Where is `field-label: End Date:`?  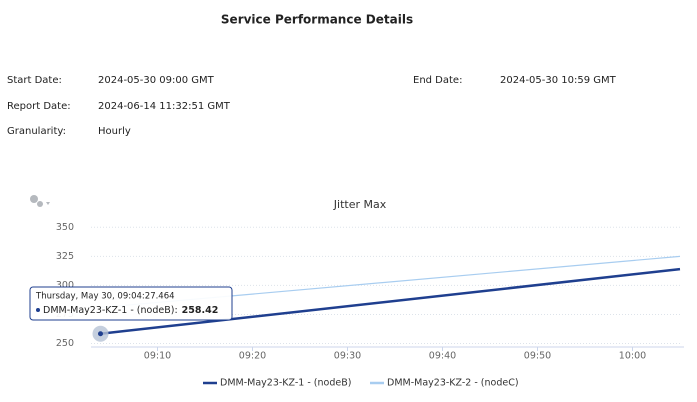 field-label: End Date: is located at coordinates (437, 80).